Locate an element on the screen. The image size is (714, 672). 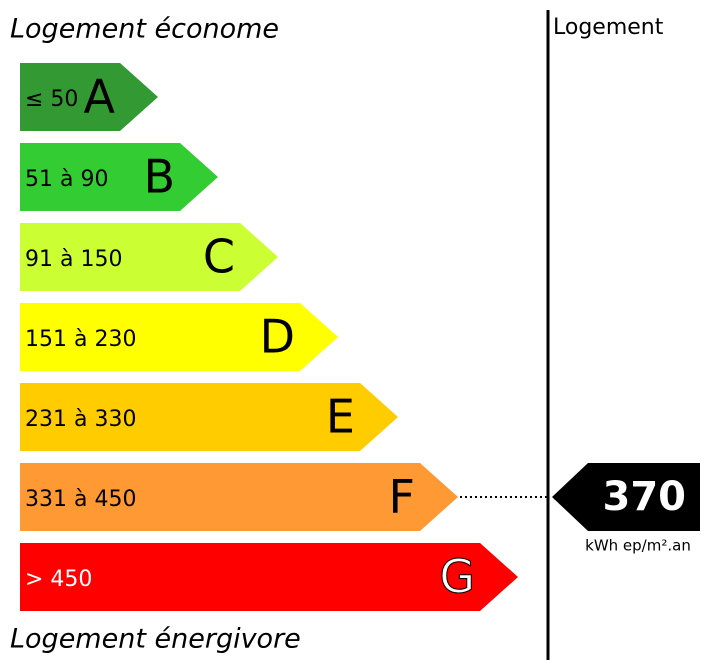
band-range: 231 à 330 is located at coordinates (80, 419).